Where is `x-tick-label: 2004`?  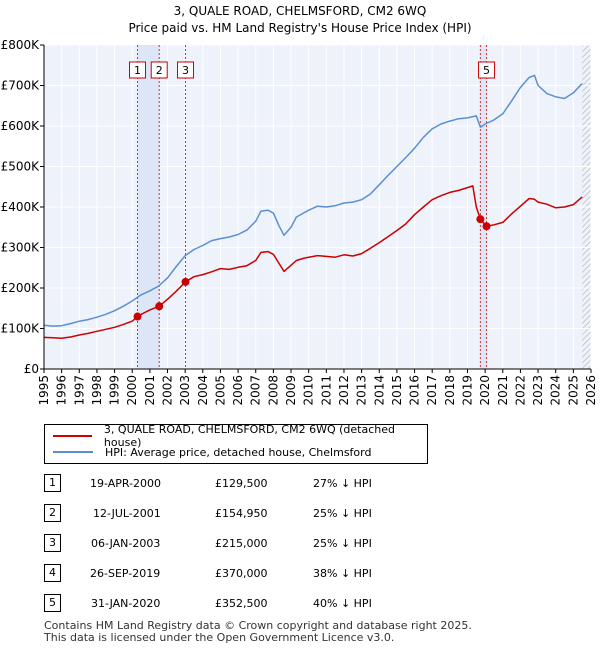
x-tick-label: 2004 is located at coordinates (203, 390).